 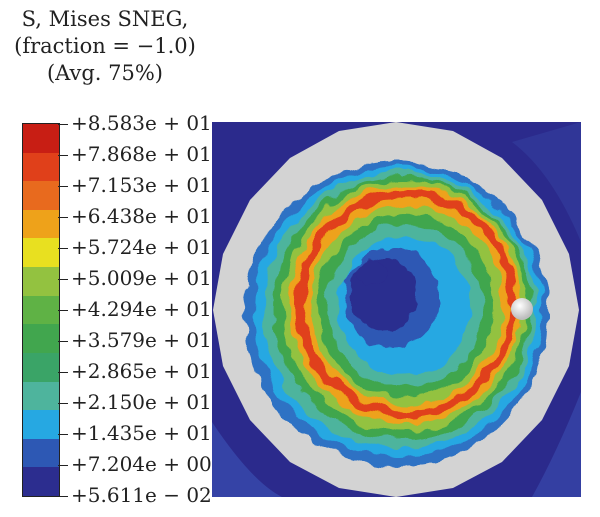 What do you see at coordinates (135, 309) in the screenshot?
I see `legend-value-label: +4.294e + 01` at bounding box center [135, 309].